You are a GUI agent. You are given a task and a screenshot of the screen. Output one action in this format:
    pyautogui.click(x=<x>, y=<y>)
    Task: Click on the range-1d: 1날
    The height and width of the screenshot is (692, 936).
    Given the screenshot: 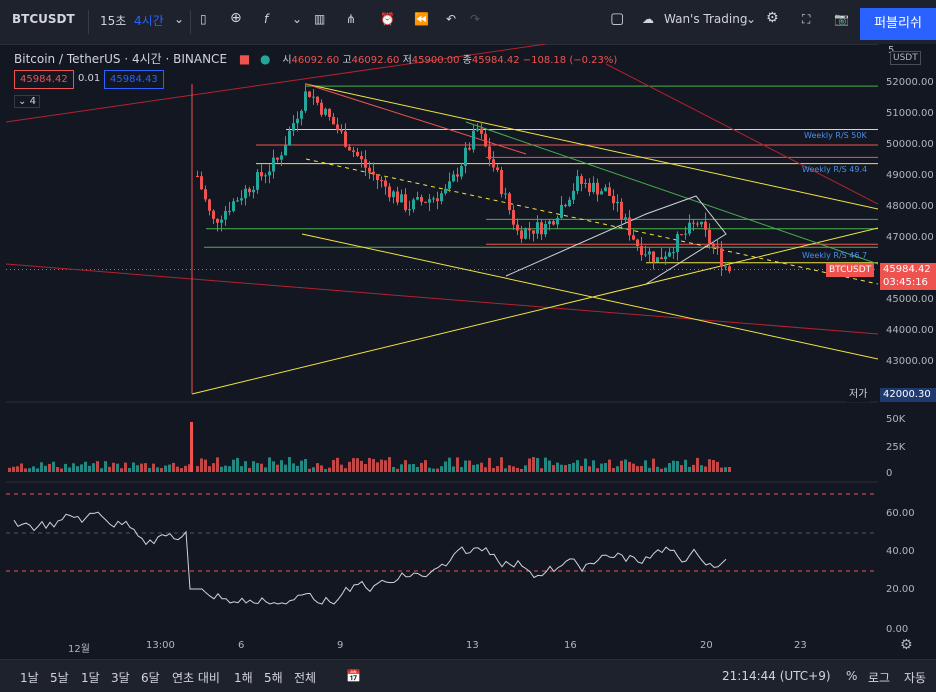 What is the action you would take?
    pyautogui.click(x=29, y=678)
    